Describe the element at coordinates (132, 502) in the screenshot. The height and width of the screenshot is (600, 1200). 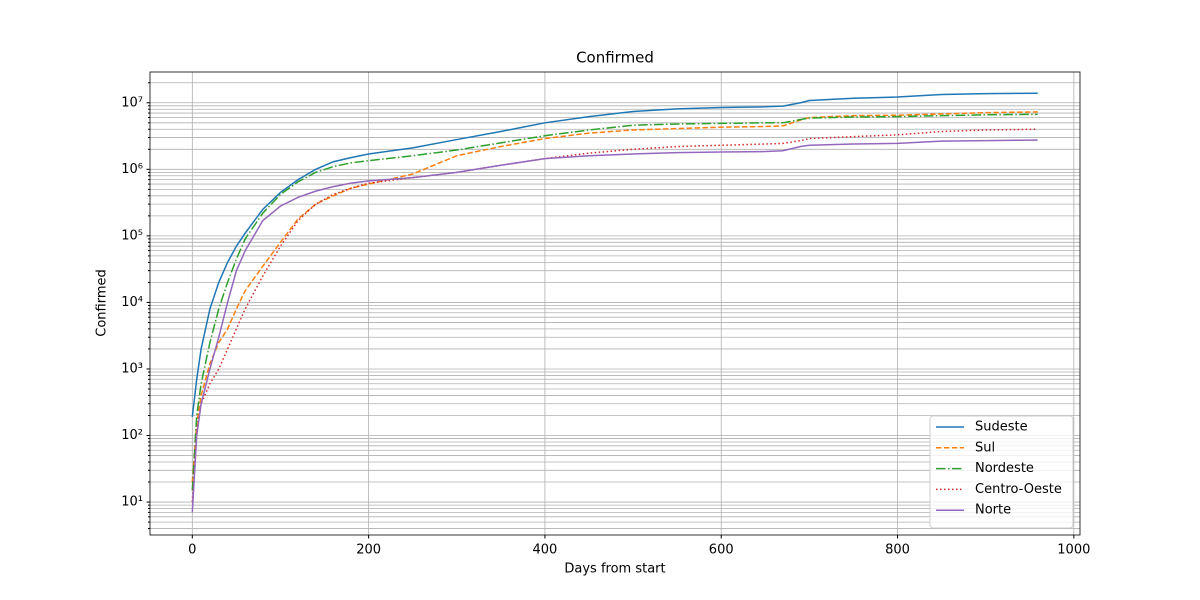
I see `y-tick-label: 10¹` at that location.